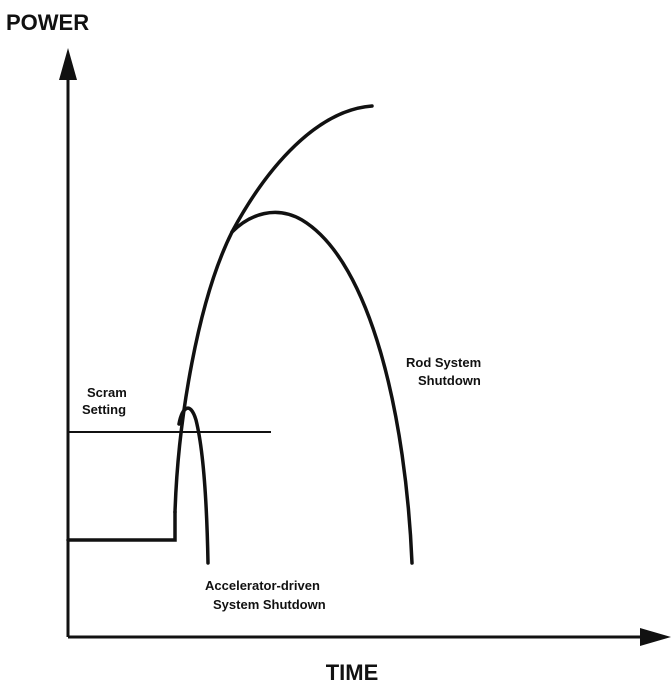 This screenshot has height=684, width=671. I want to click on rod-label: Rod System, so click(443, 362).